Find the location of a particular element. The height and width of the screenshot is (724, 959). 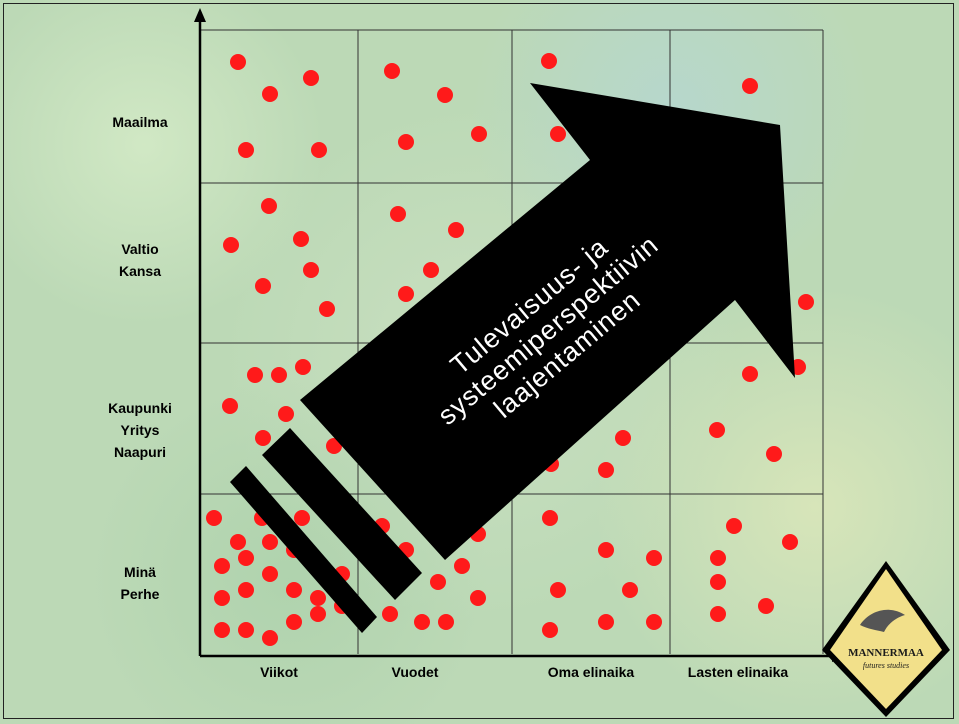

row-label: Kaupunki is located at coordinates (140, 408).